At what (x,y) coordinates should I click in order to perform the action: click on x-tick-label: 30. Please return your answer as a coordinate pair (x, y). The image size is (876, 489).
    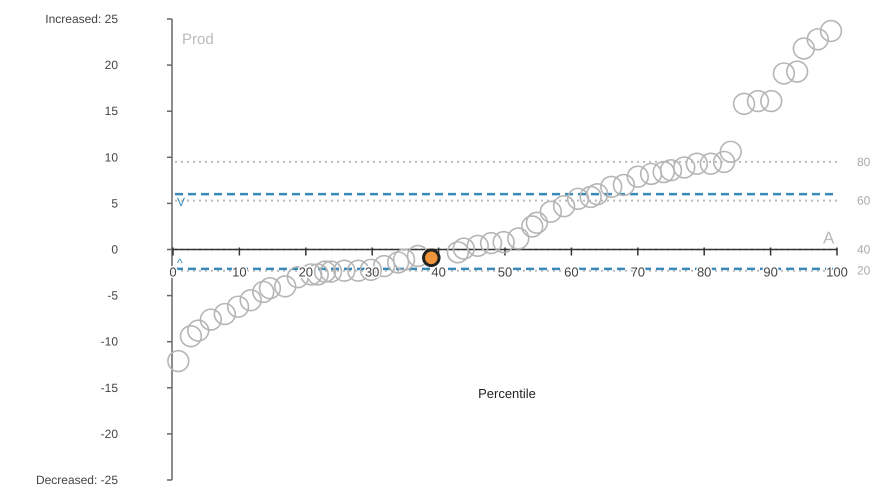
    Looking at the image, I should click on (372, 272).